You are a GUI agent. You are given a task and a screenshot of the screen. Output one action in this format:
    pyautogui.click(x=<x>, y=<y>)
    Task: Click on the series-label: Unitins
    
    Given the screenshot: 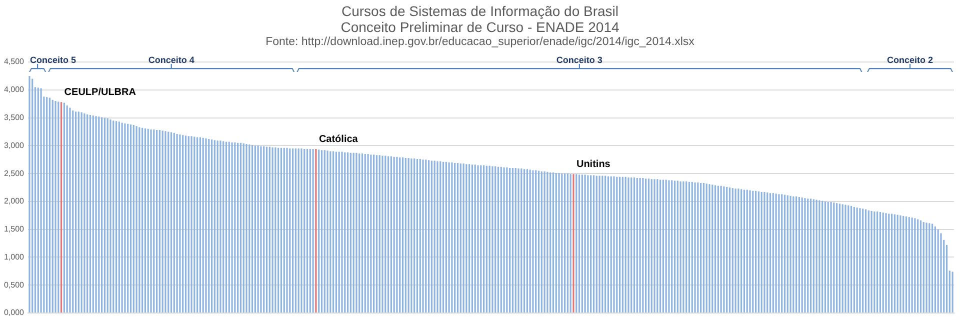 What is the action you would take?
    pyautogui.click(x=593, y=164)
    